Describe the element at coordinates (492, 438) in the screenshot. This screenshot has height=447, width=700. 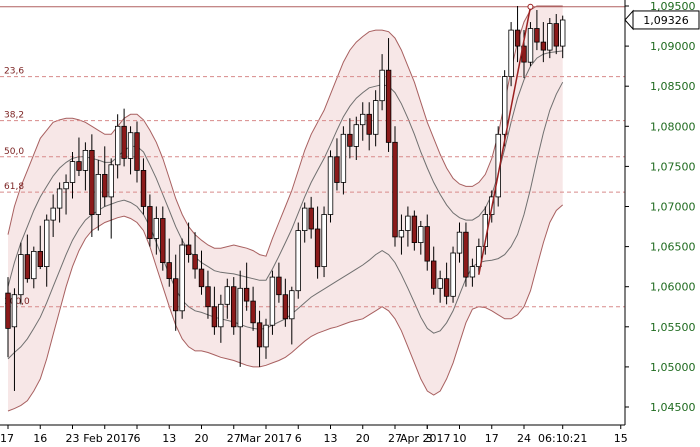
I see `time-tick-label-16: 17` at that location.